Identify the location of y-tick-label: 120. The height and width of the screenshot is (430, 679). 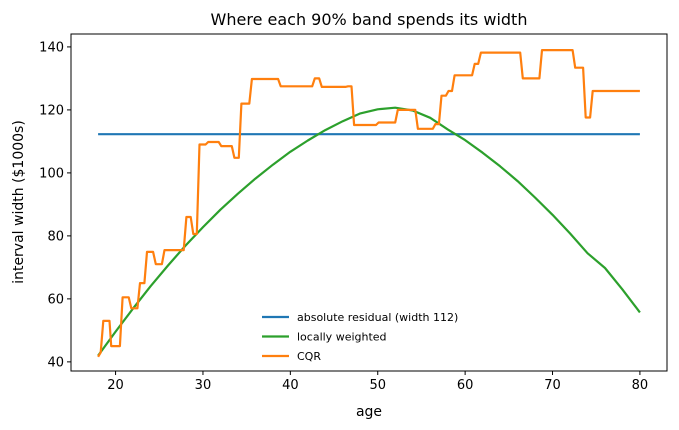
(51, 110).